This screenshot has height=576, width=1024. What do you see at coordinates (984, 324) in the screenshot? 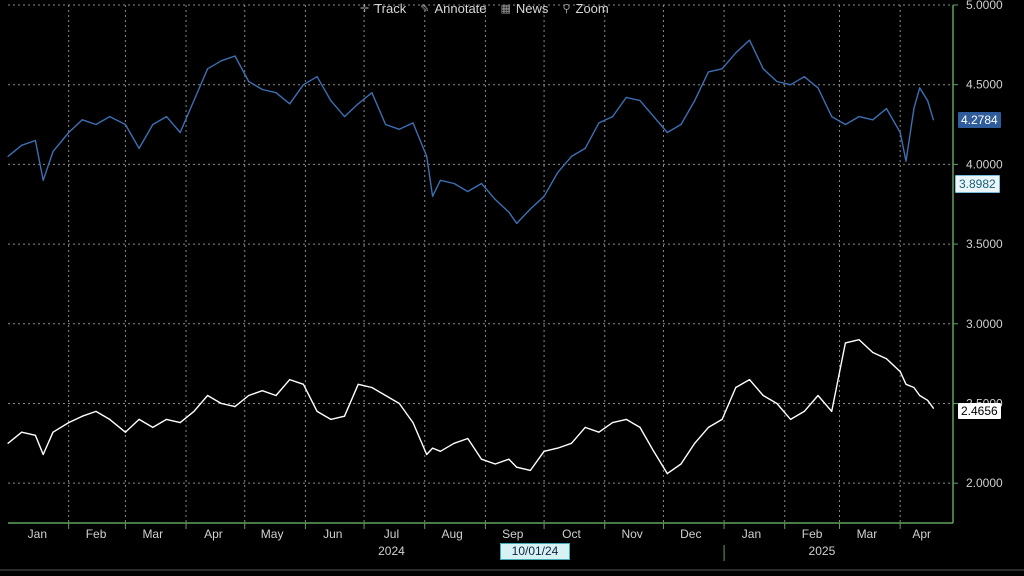
I see `y-tick-label: 3.0000` at bounding box center [984, 324].